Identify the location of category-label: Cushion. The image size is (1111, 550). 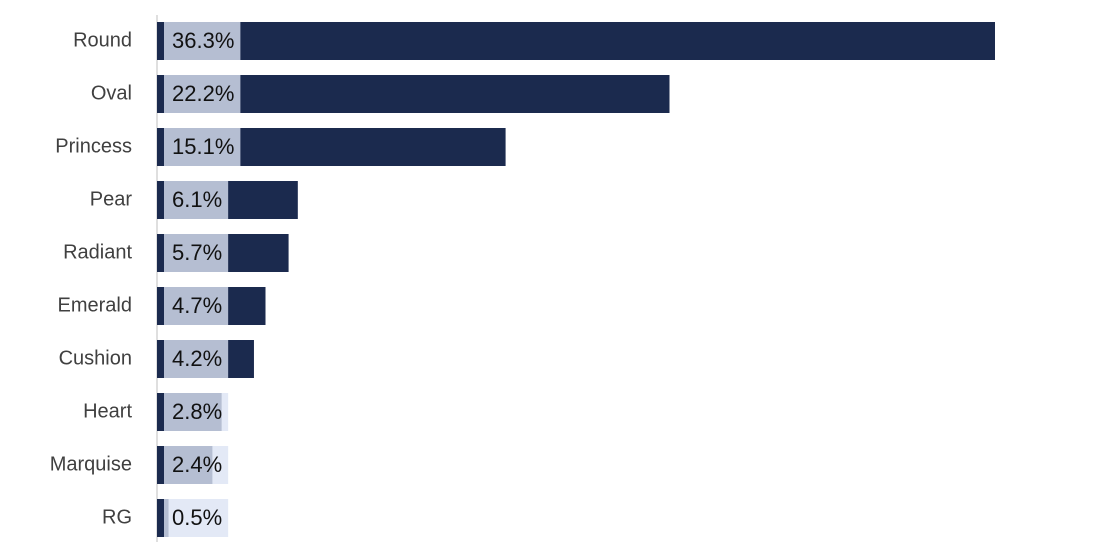
(95, 358).